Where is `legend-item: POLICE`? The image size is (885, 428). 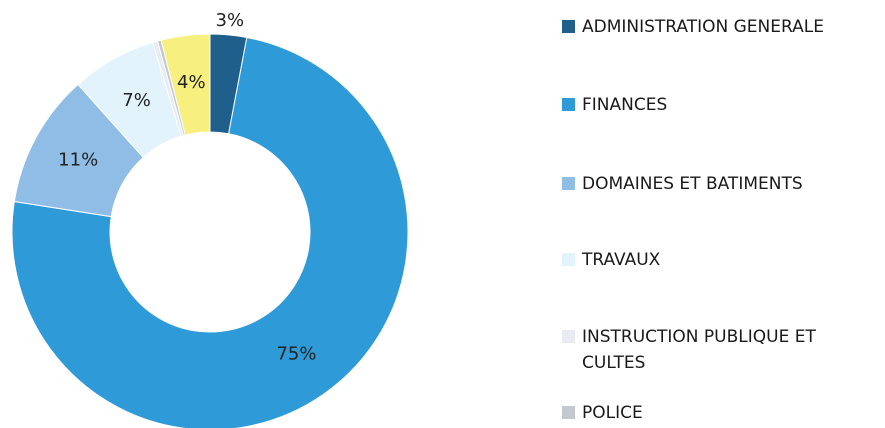 legend-item: POLICE is located at coordinates (717, 413).